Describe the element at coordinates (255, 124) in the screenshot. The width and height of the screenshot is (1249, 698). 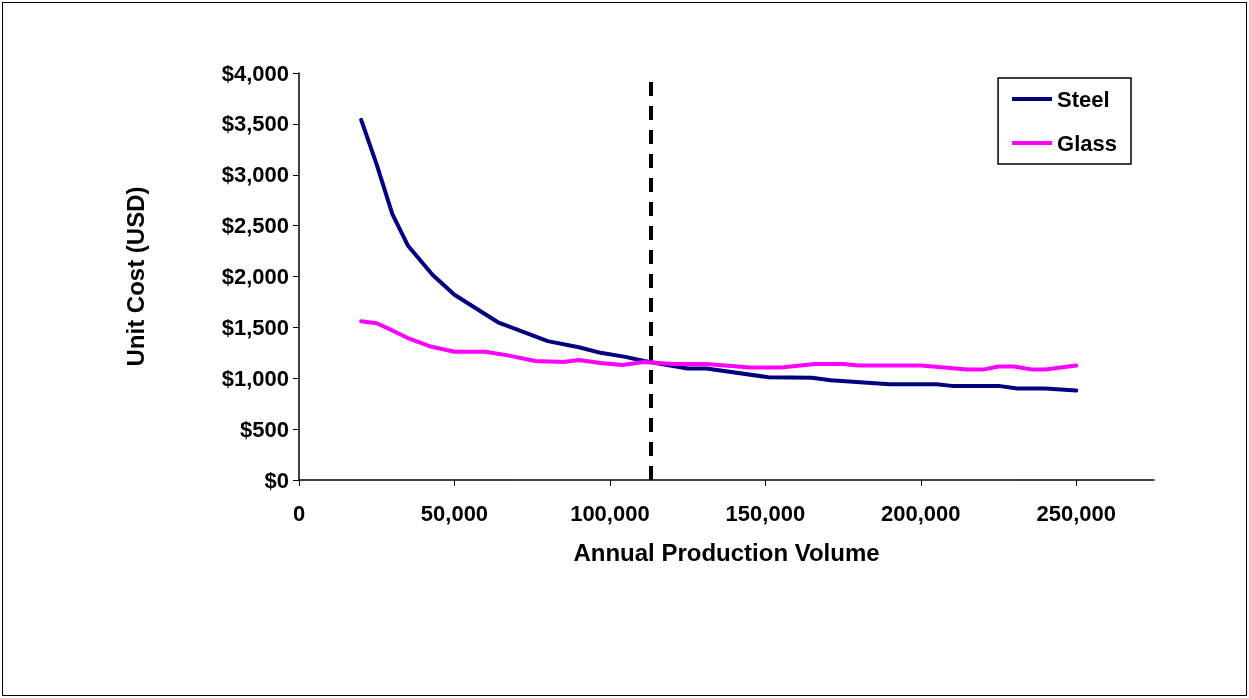
I see `y-tick-label: $3,500` at that location.